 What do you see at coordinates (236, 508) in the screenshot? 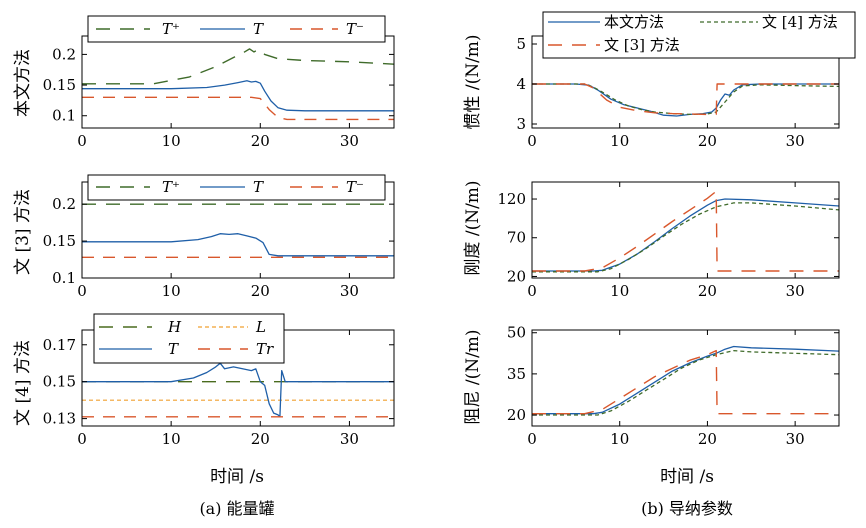
I see `caption-left: (a) 能量罐` at bounding box center [236, 508].